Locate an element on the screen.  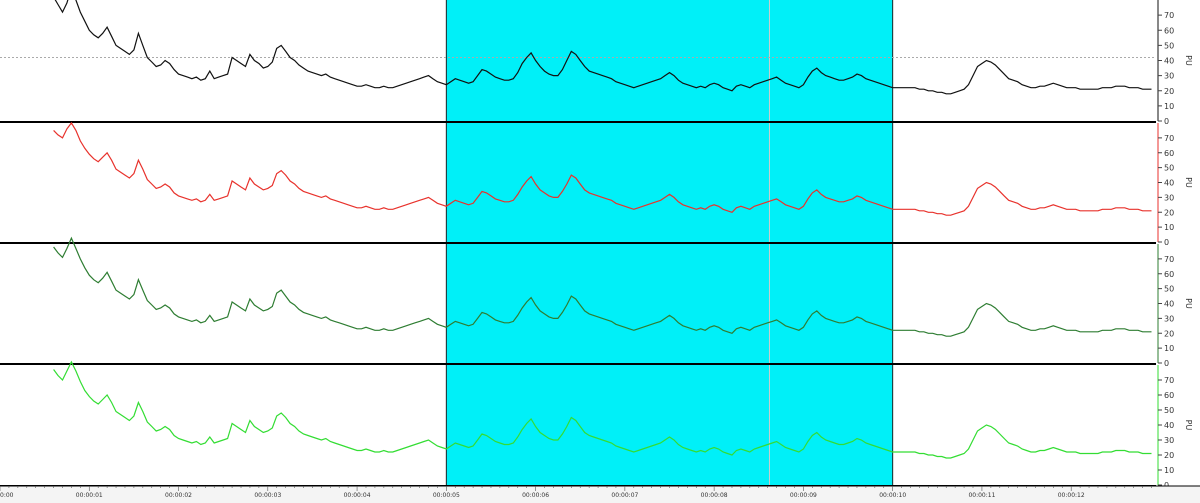
time-axis-background is located at coordinates (600, 494).